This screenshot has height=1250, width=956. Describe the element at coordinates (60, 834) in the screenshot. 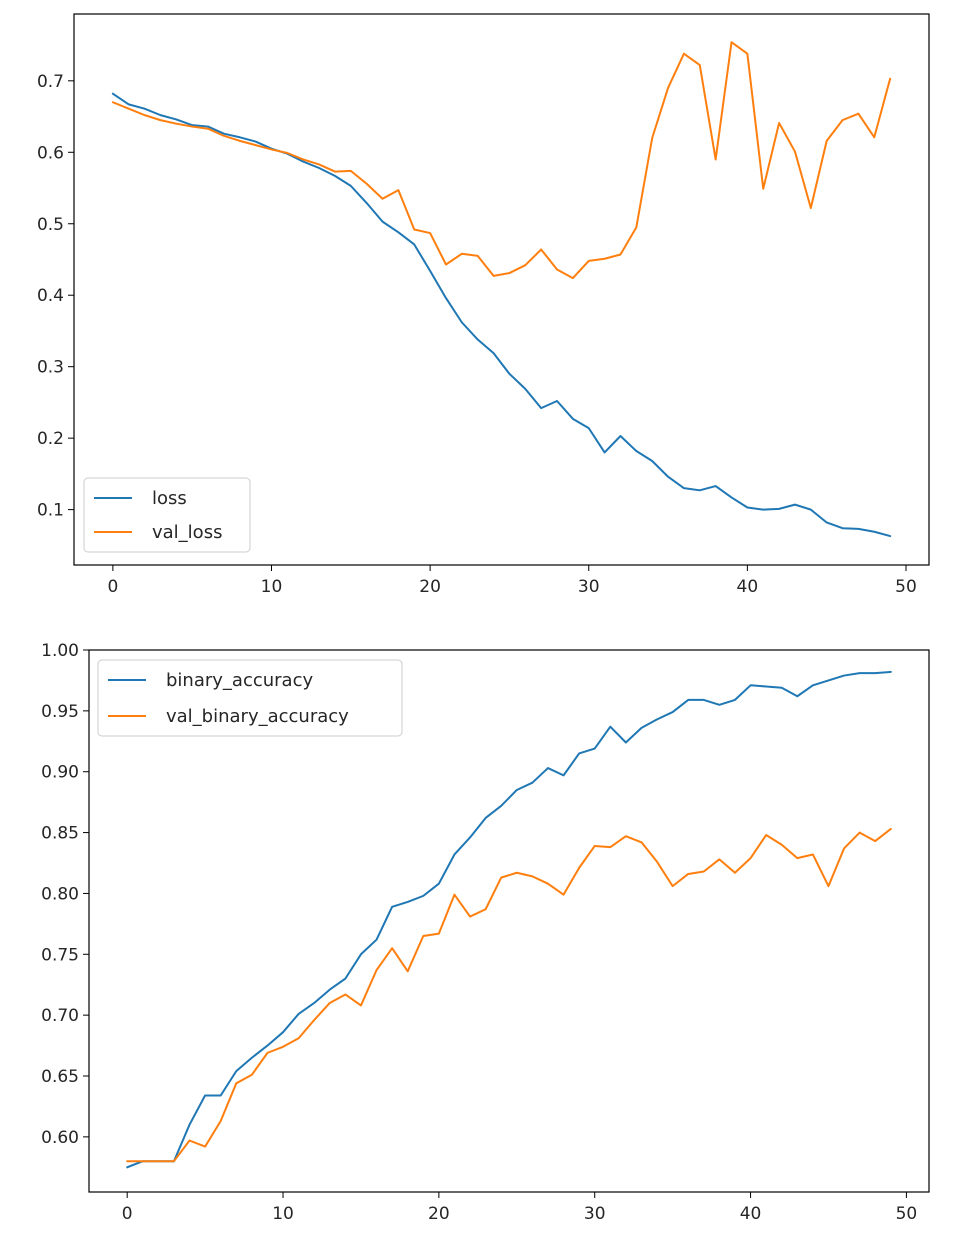

I see `accuracy-y-tick-label: 0.85` at that location.